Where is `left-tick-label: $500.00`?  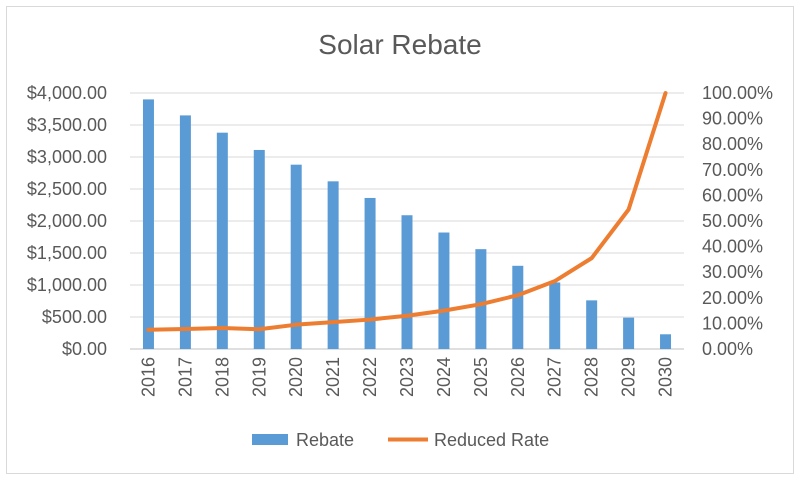 left-tick-label: $500.00 is located at coordinates (74, 317).